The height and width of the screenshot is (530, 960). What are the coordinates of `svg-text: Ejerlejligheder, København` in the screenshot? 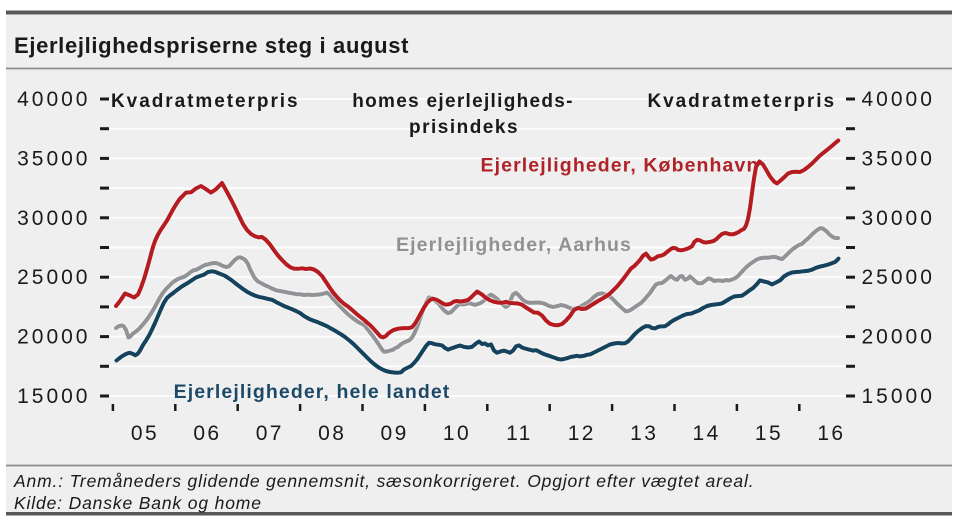 It's located at (620, 166).